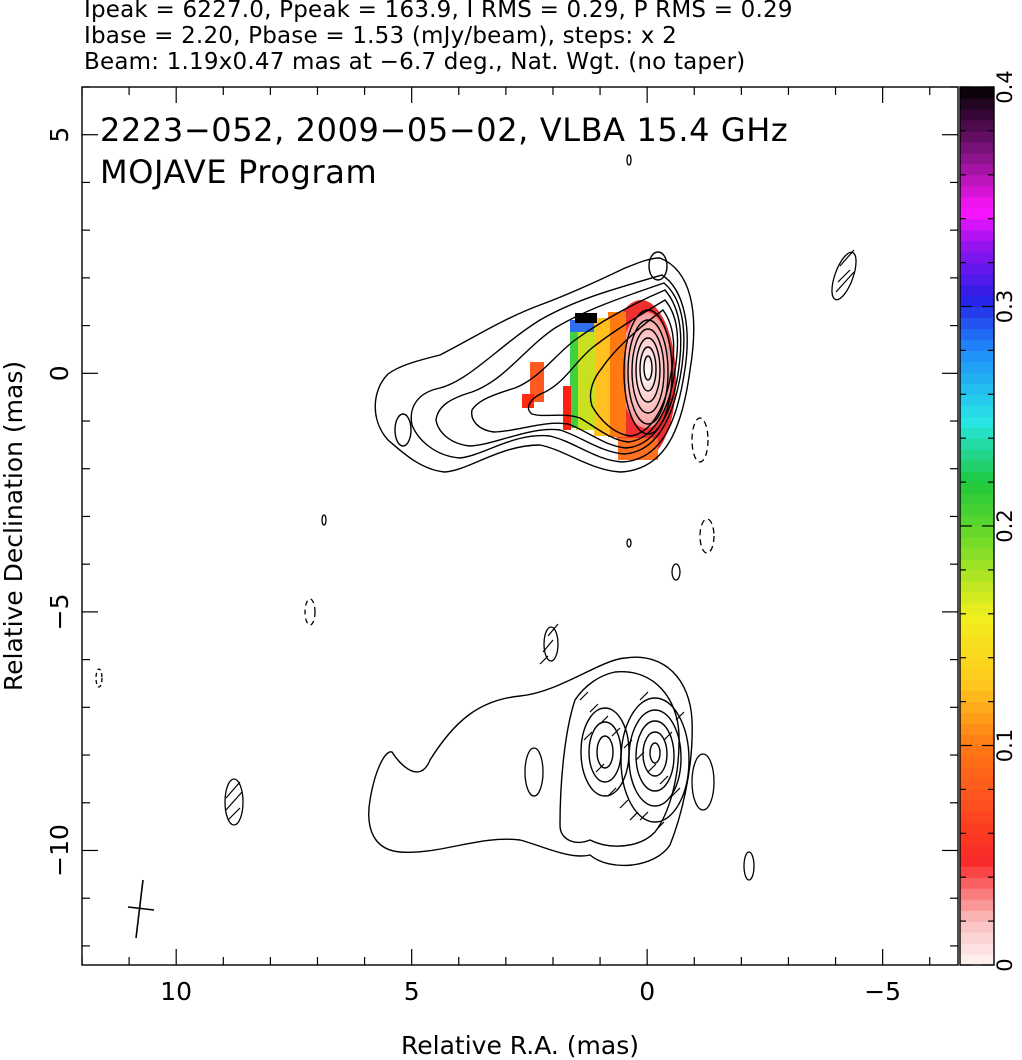 Image resolution: width=1022 pixels, height=1060 pixels. I want to click on pol-patch-red-strip, so click(567, 408).